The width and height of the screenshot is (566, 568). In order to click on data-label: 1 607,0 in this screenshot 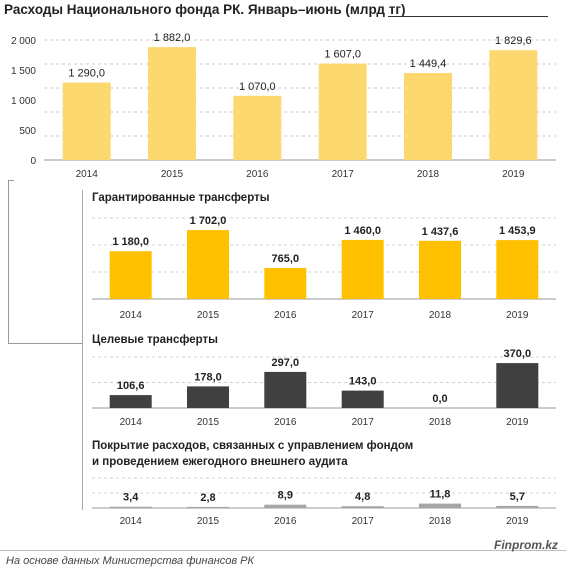, I will do `click(342, 55)`.